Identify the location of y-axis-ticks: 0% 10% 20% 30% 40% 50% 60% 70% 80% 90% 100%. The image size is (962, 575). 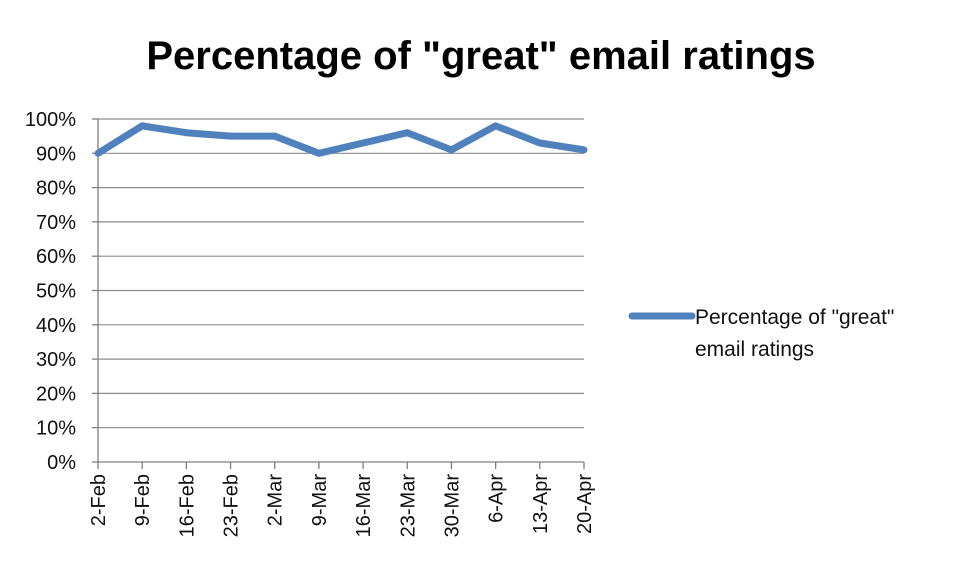
(50, 291).